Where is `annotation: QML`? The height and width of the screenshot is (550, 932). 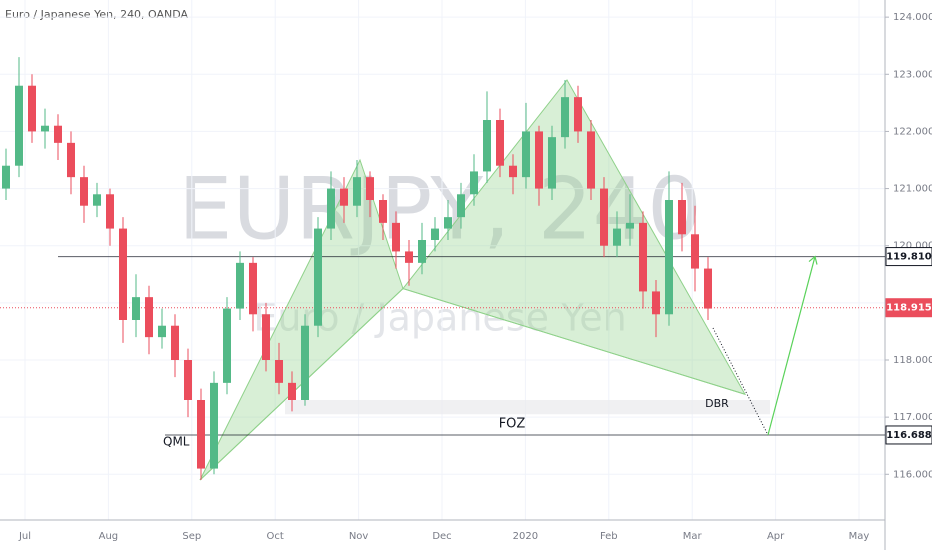 annotation: QML is located at coordinates (176, 442).